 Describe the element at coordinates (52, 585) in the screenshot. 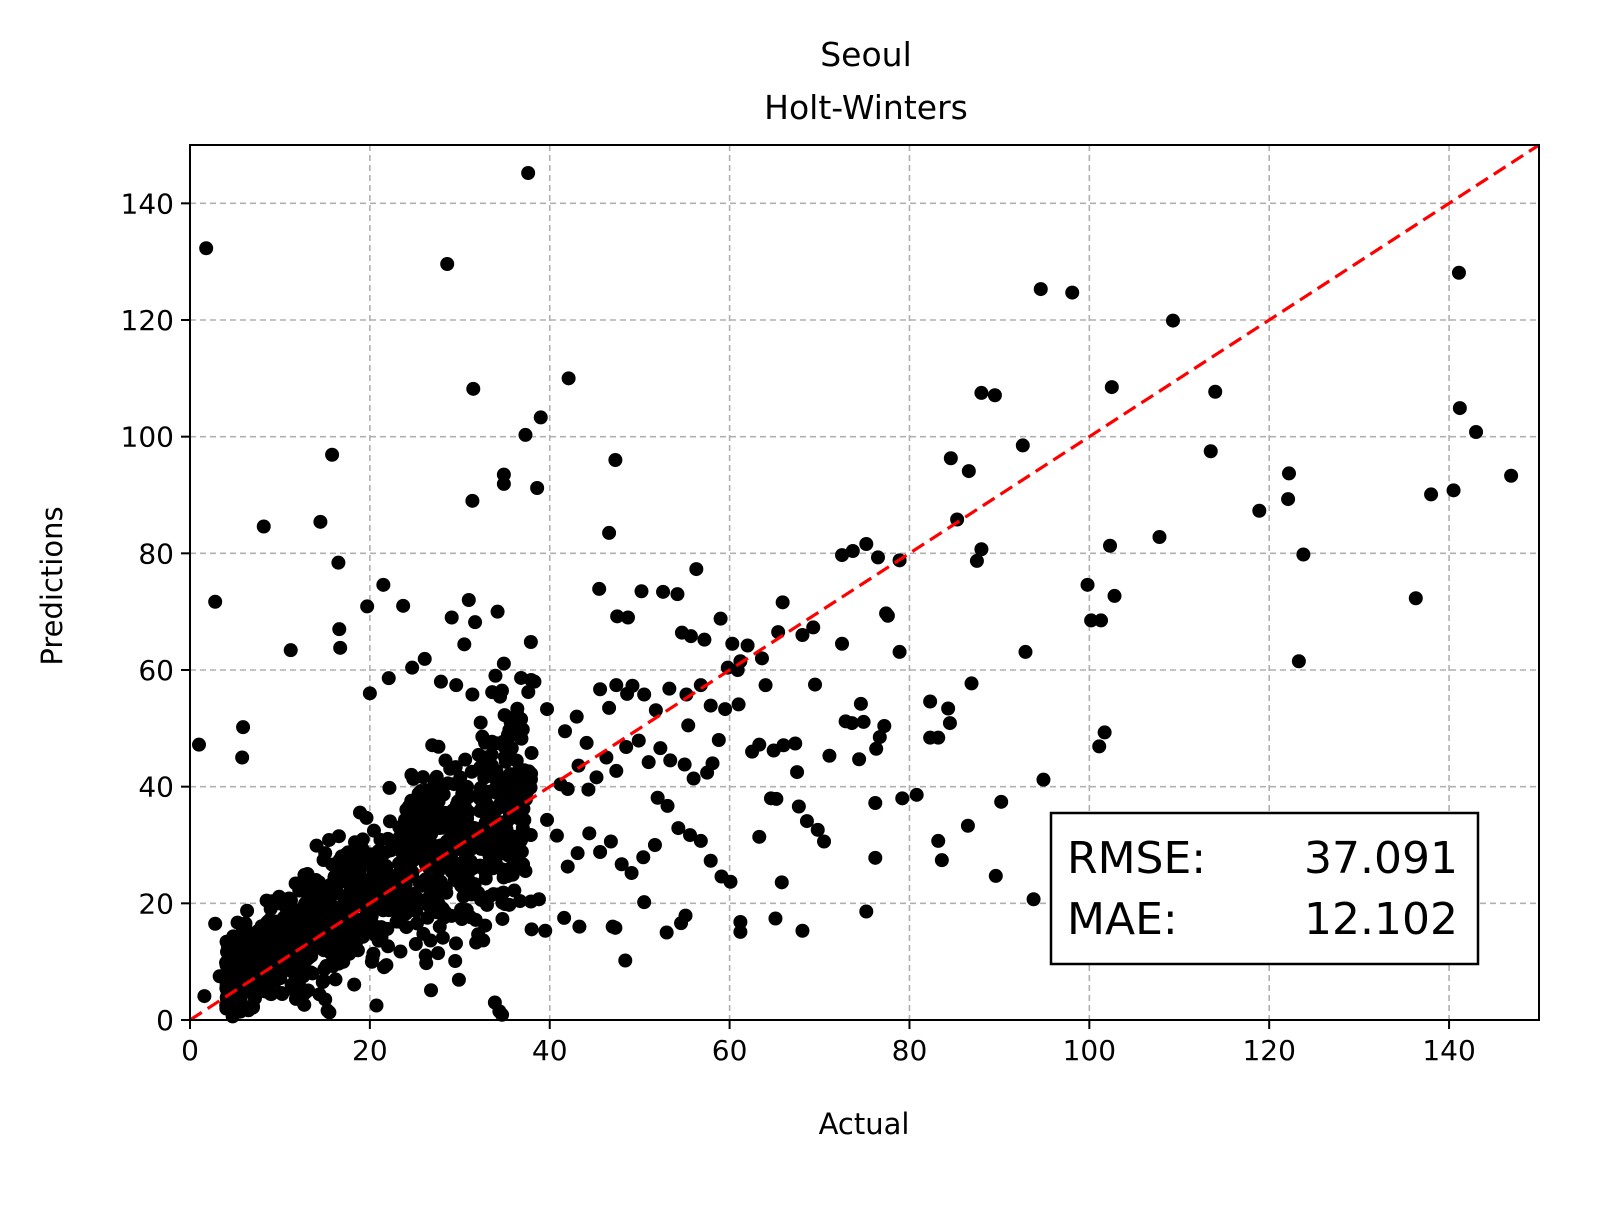

I see `y-axis-label: Predictions` at that location.